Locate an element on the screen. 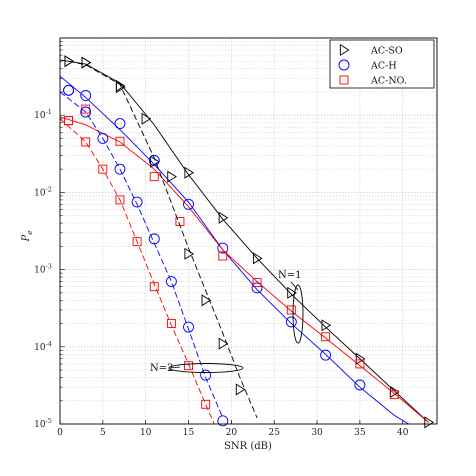  y-tick-label: 10⁻³ is located at coordinates (43, 269).